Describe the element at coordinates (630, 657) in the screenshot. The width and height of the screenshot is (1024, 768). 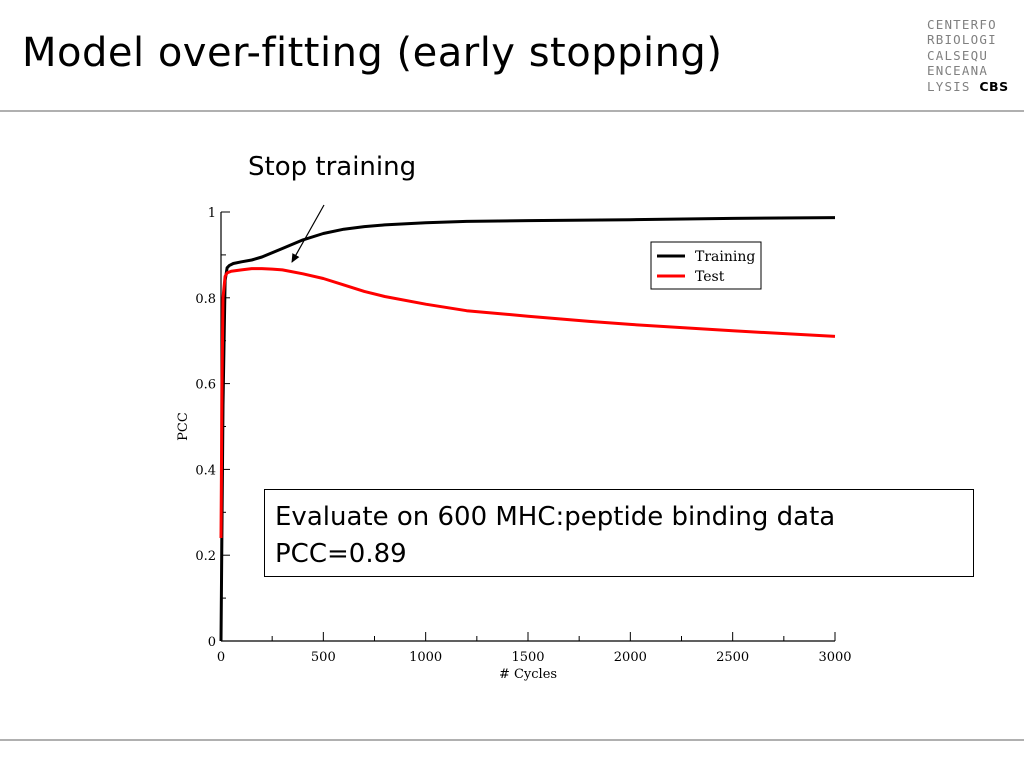
I see `x-tick-label: 2000` at that location.